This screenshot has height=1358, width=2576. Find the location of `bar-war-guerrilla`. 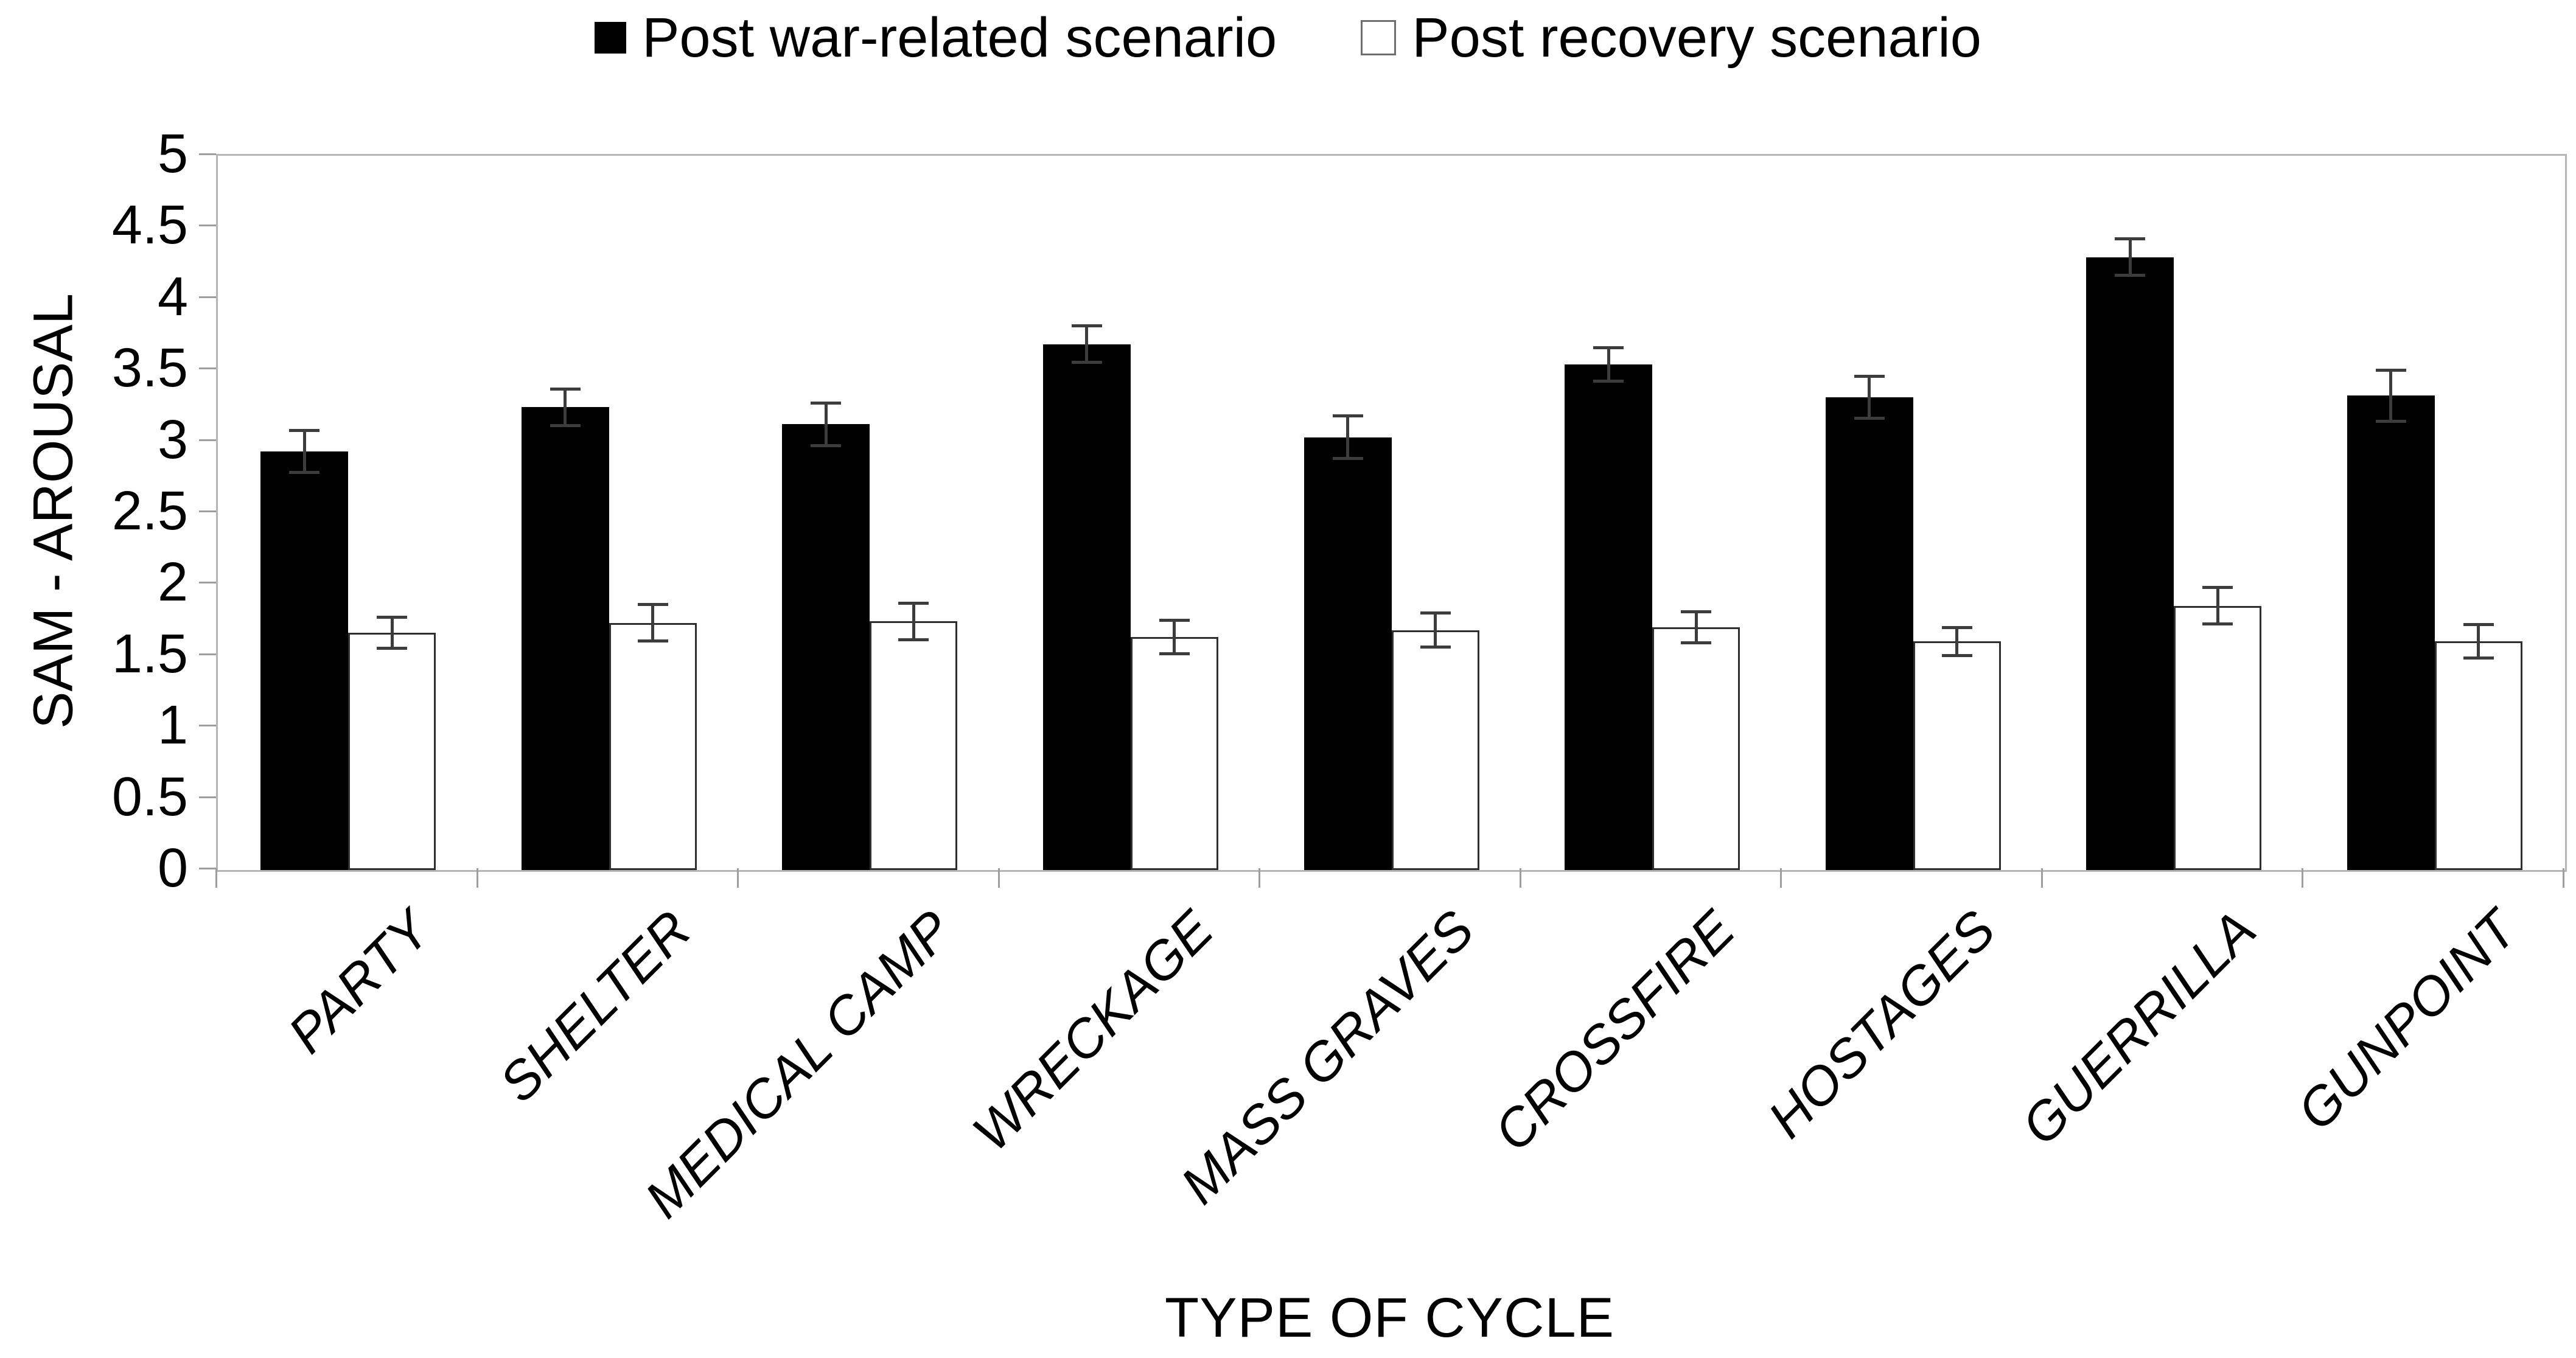

bar-war-guerrilla is located at coordinates (2130, 563).